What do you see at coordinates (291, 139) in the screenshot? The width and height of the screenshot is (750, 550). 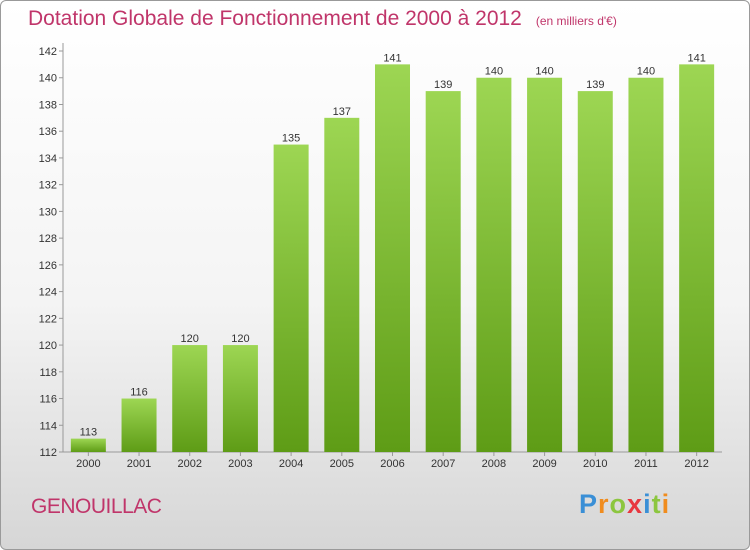 I see `bar-value-label: 135` at bounding box center [291, 139].